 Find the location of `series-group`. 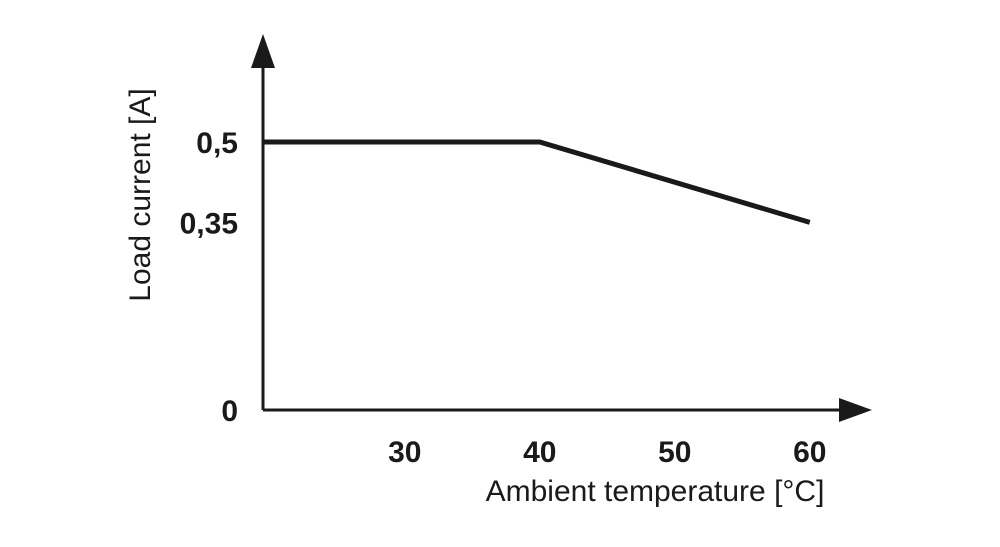

series-group is located at coordinates (537, 182).